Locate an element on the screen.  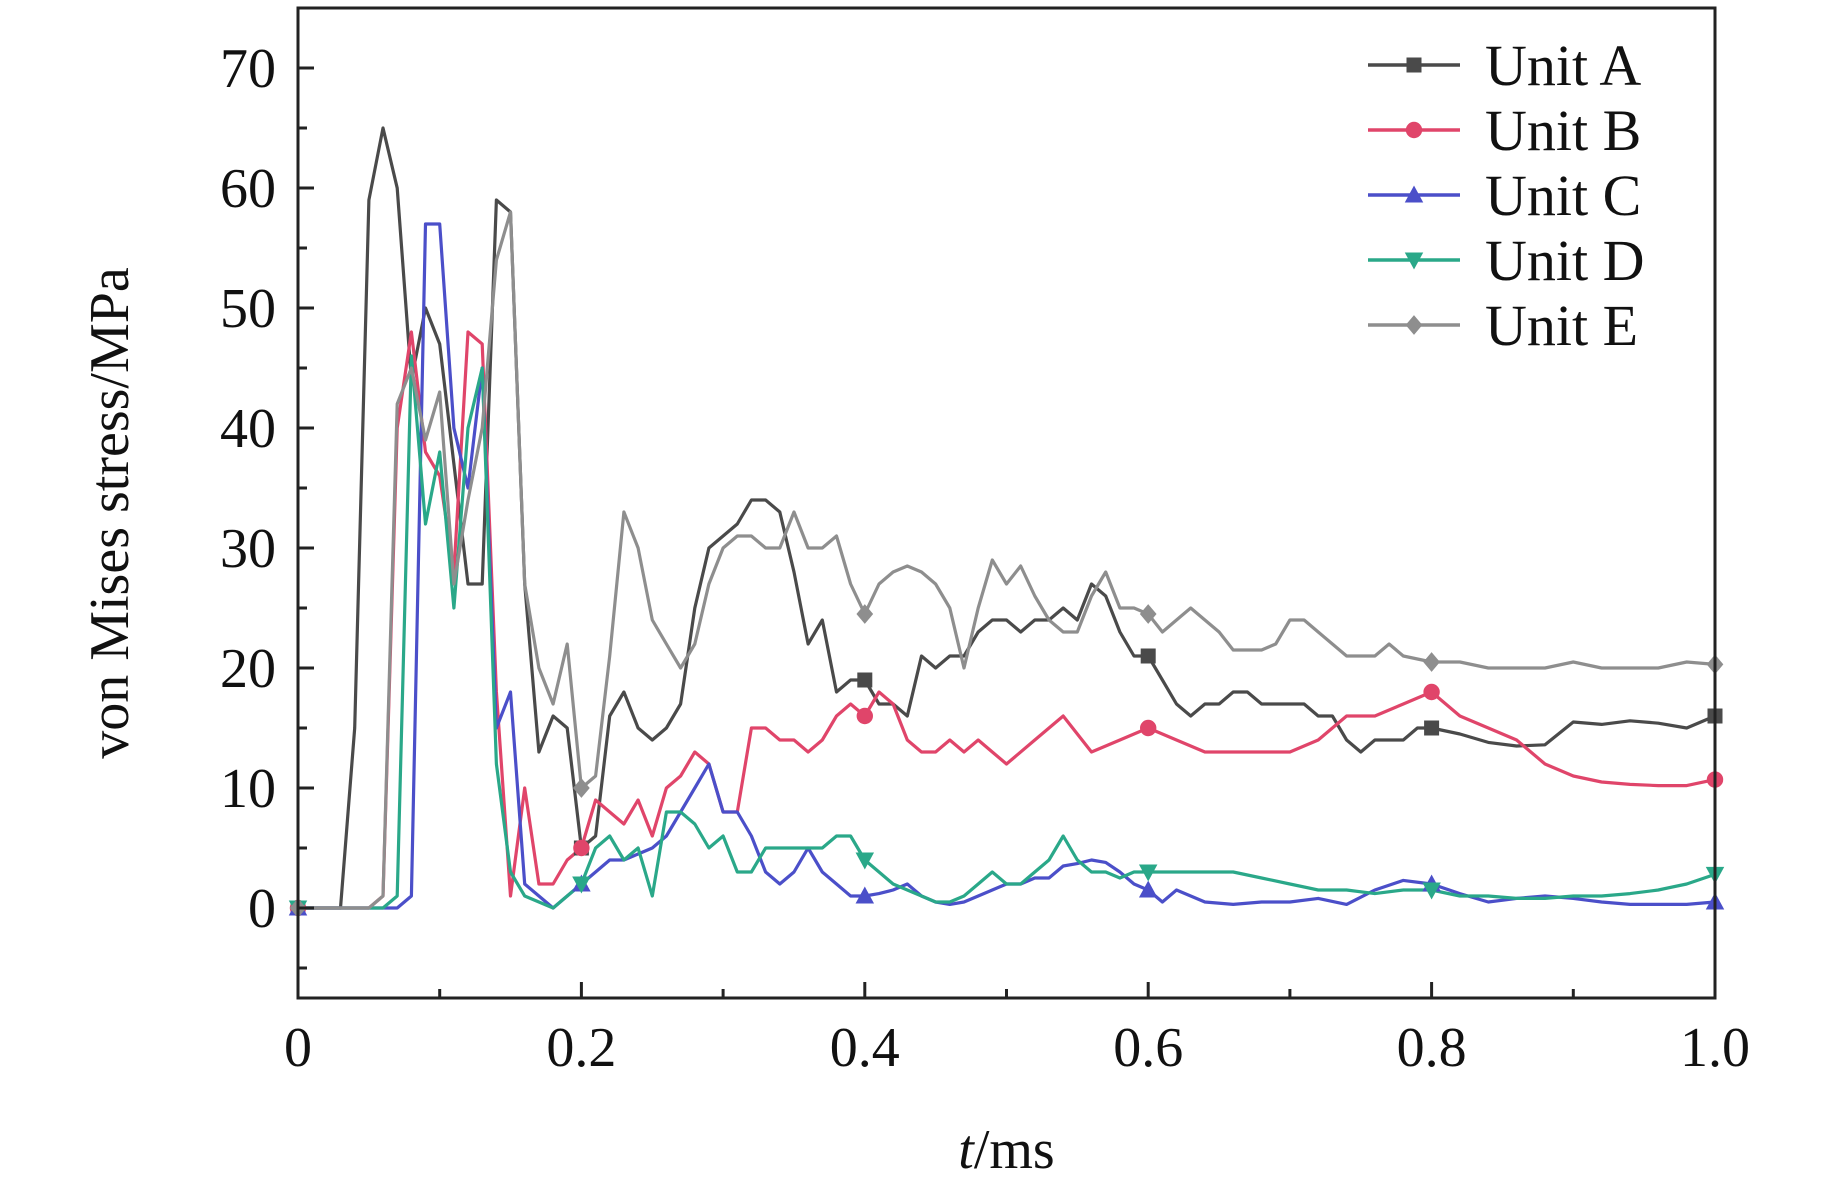
x-axis: 0 0.2 0.4 0.6 0.8 1.0 is located at coordinates (1017, 1030).